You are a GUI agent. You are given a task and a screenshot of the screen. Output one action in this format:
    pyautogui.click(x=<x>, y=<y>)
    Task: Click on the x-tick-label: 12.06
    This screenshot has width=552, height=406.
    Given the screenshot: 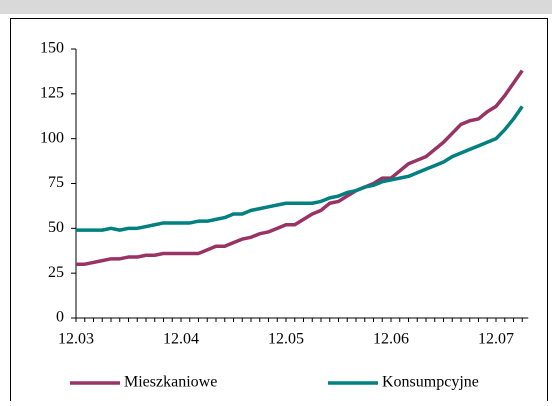 What is the action you would take?
    pyautogui.click(x=391, y=339)
    